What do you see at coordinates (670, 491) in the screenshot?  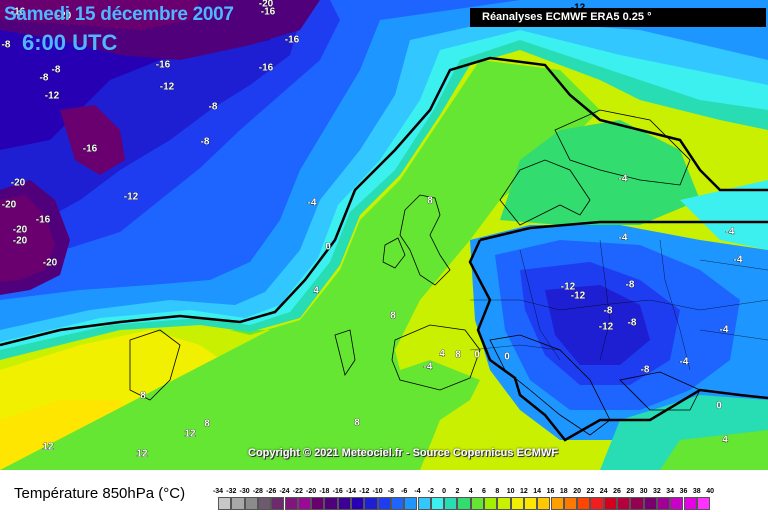 I see `legend-tick: 34` at bounding box center [670, 491].